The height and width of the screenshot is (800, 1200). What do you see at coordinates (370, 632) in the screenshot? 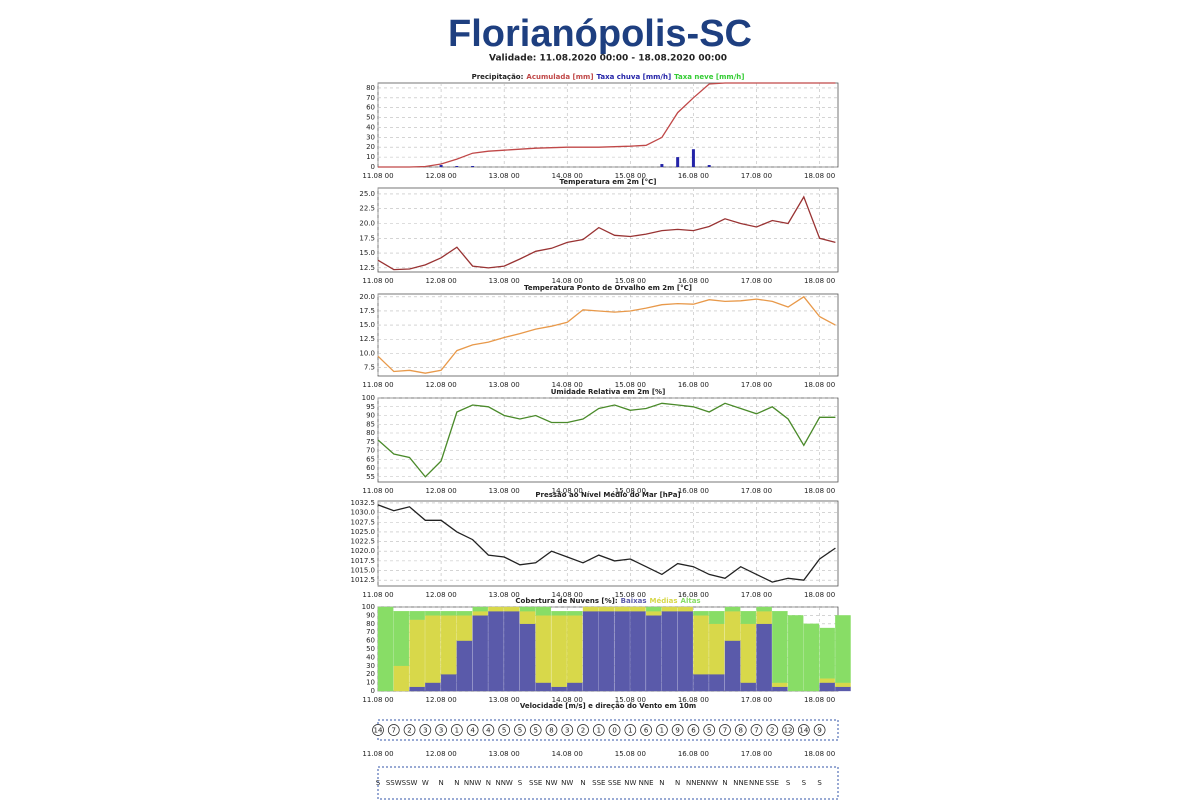
I see `y-tick-label: 70` at bounding box center [370, 632].